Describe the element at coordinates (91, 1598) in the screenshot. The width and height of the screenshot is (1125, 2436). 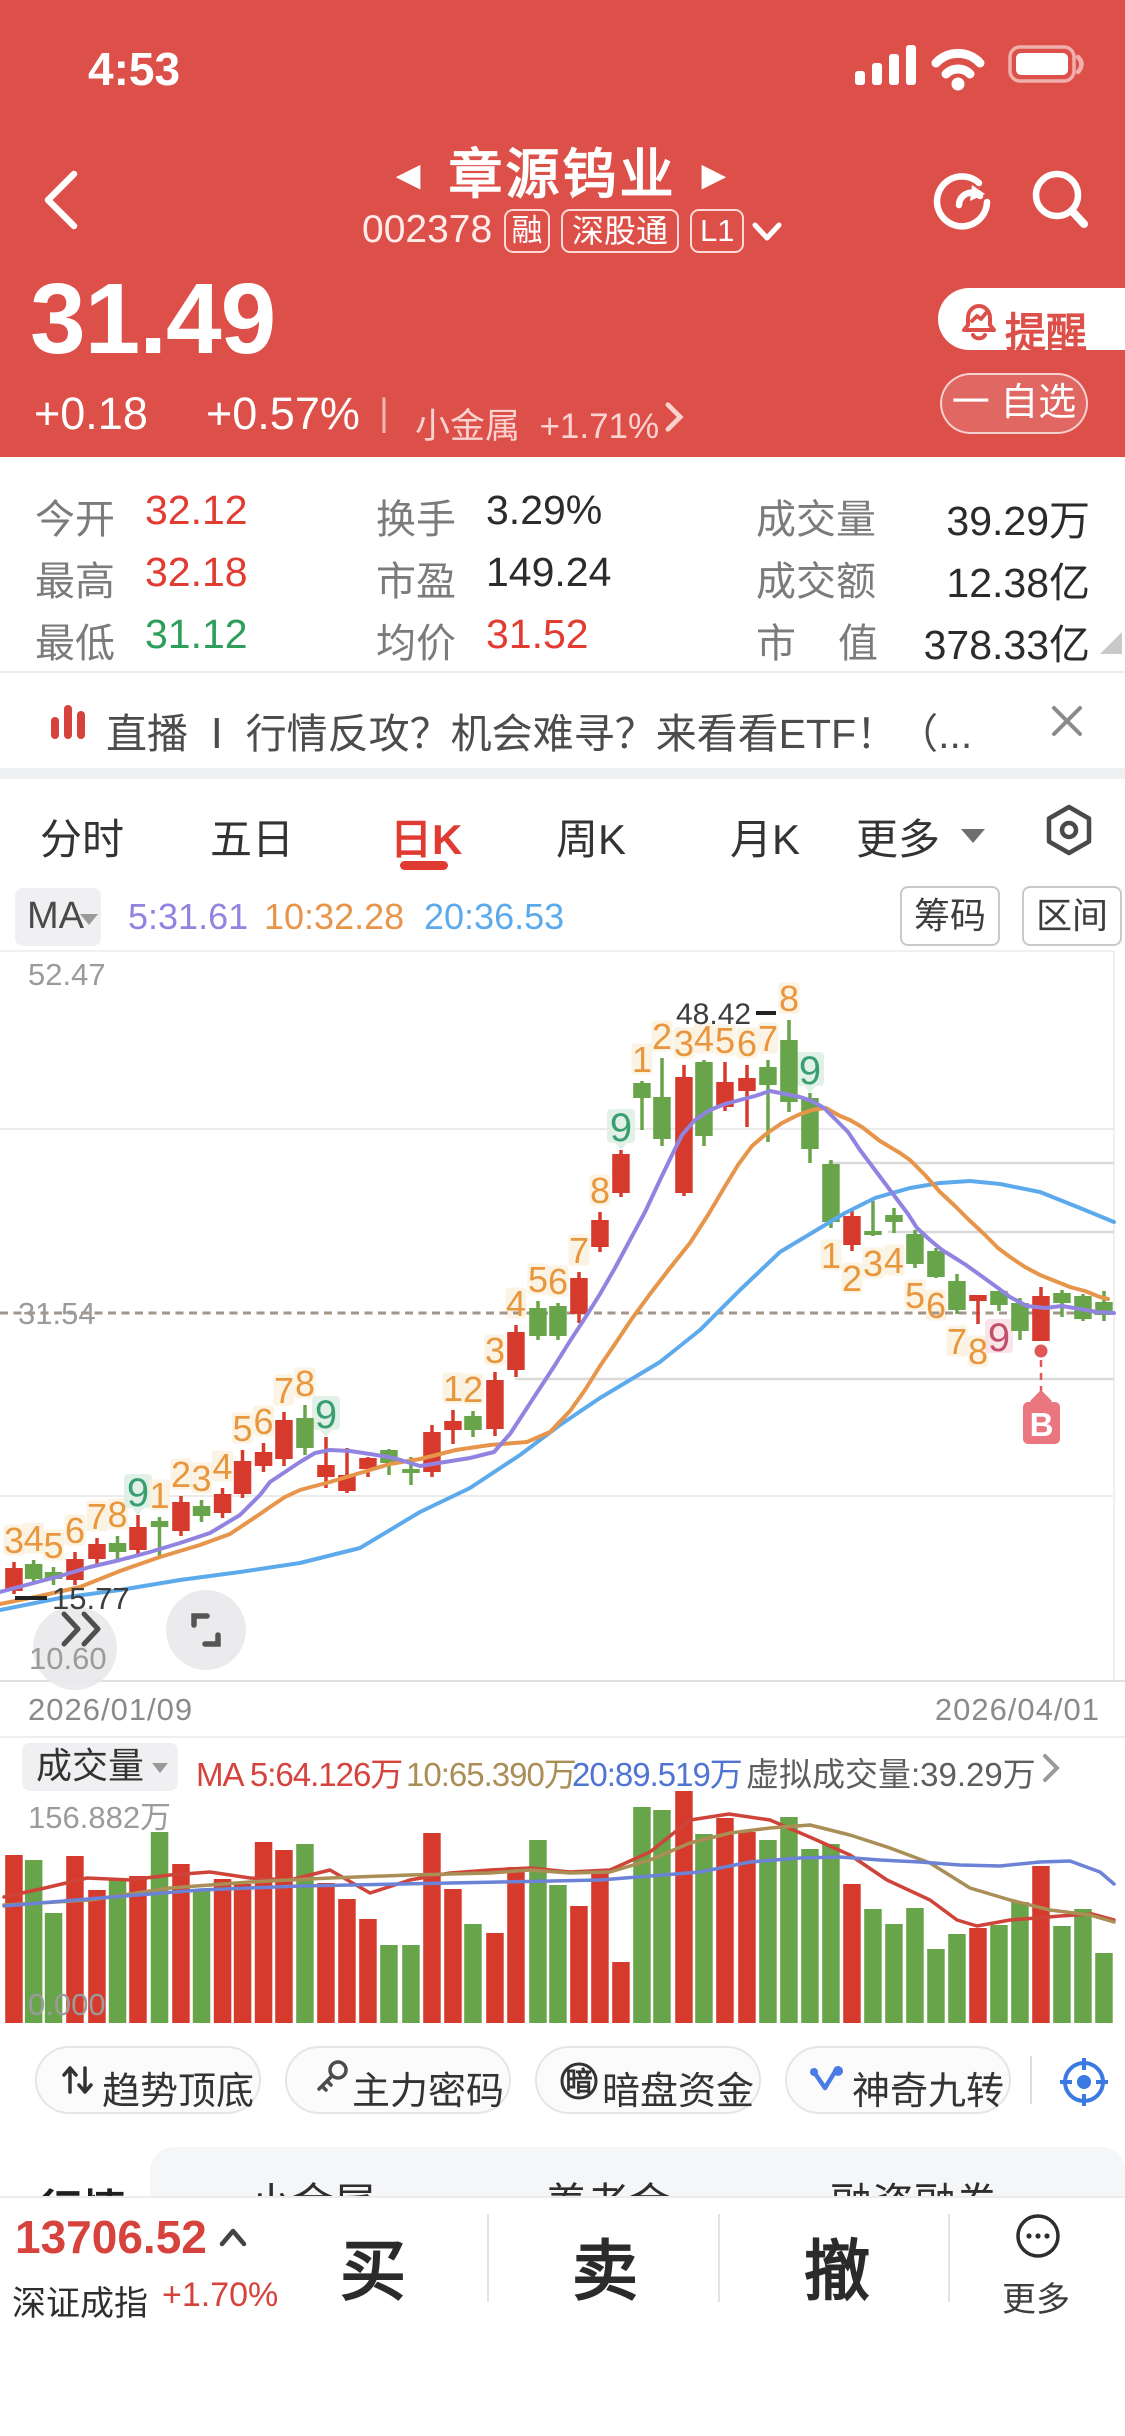
I see `svg-text: 15.77` at that location.